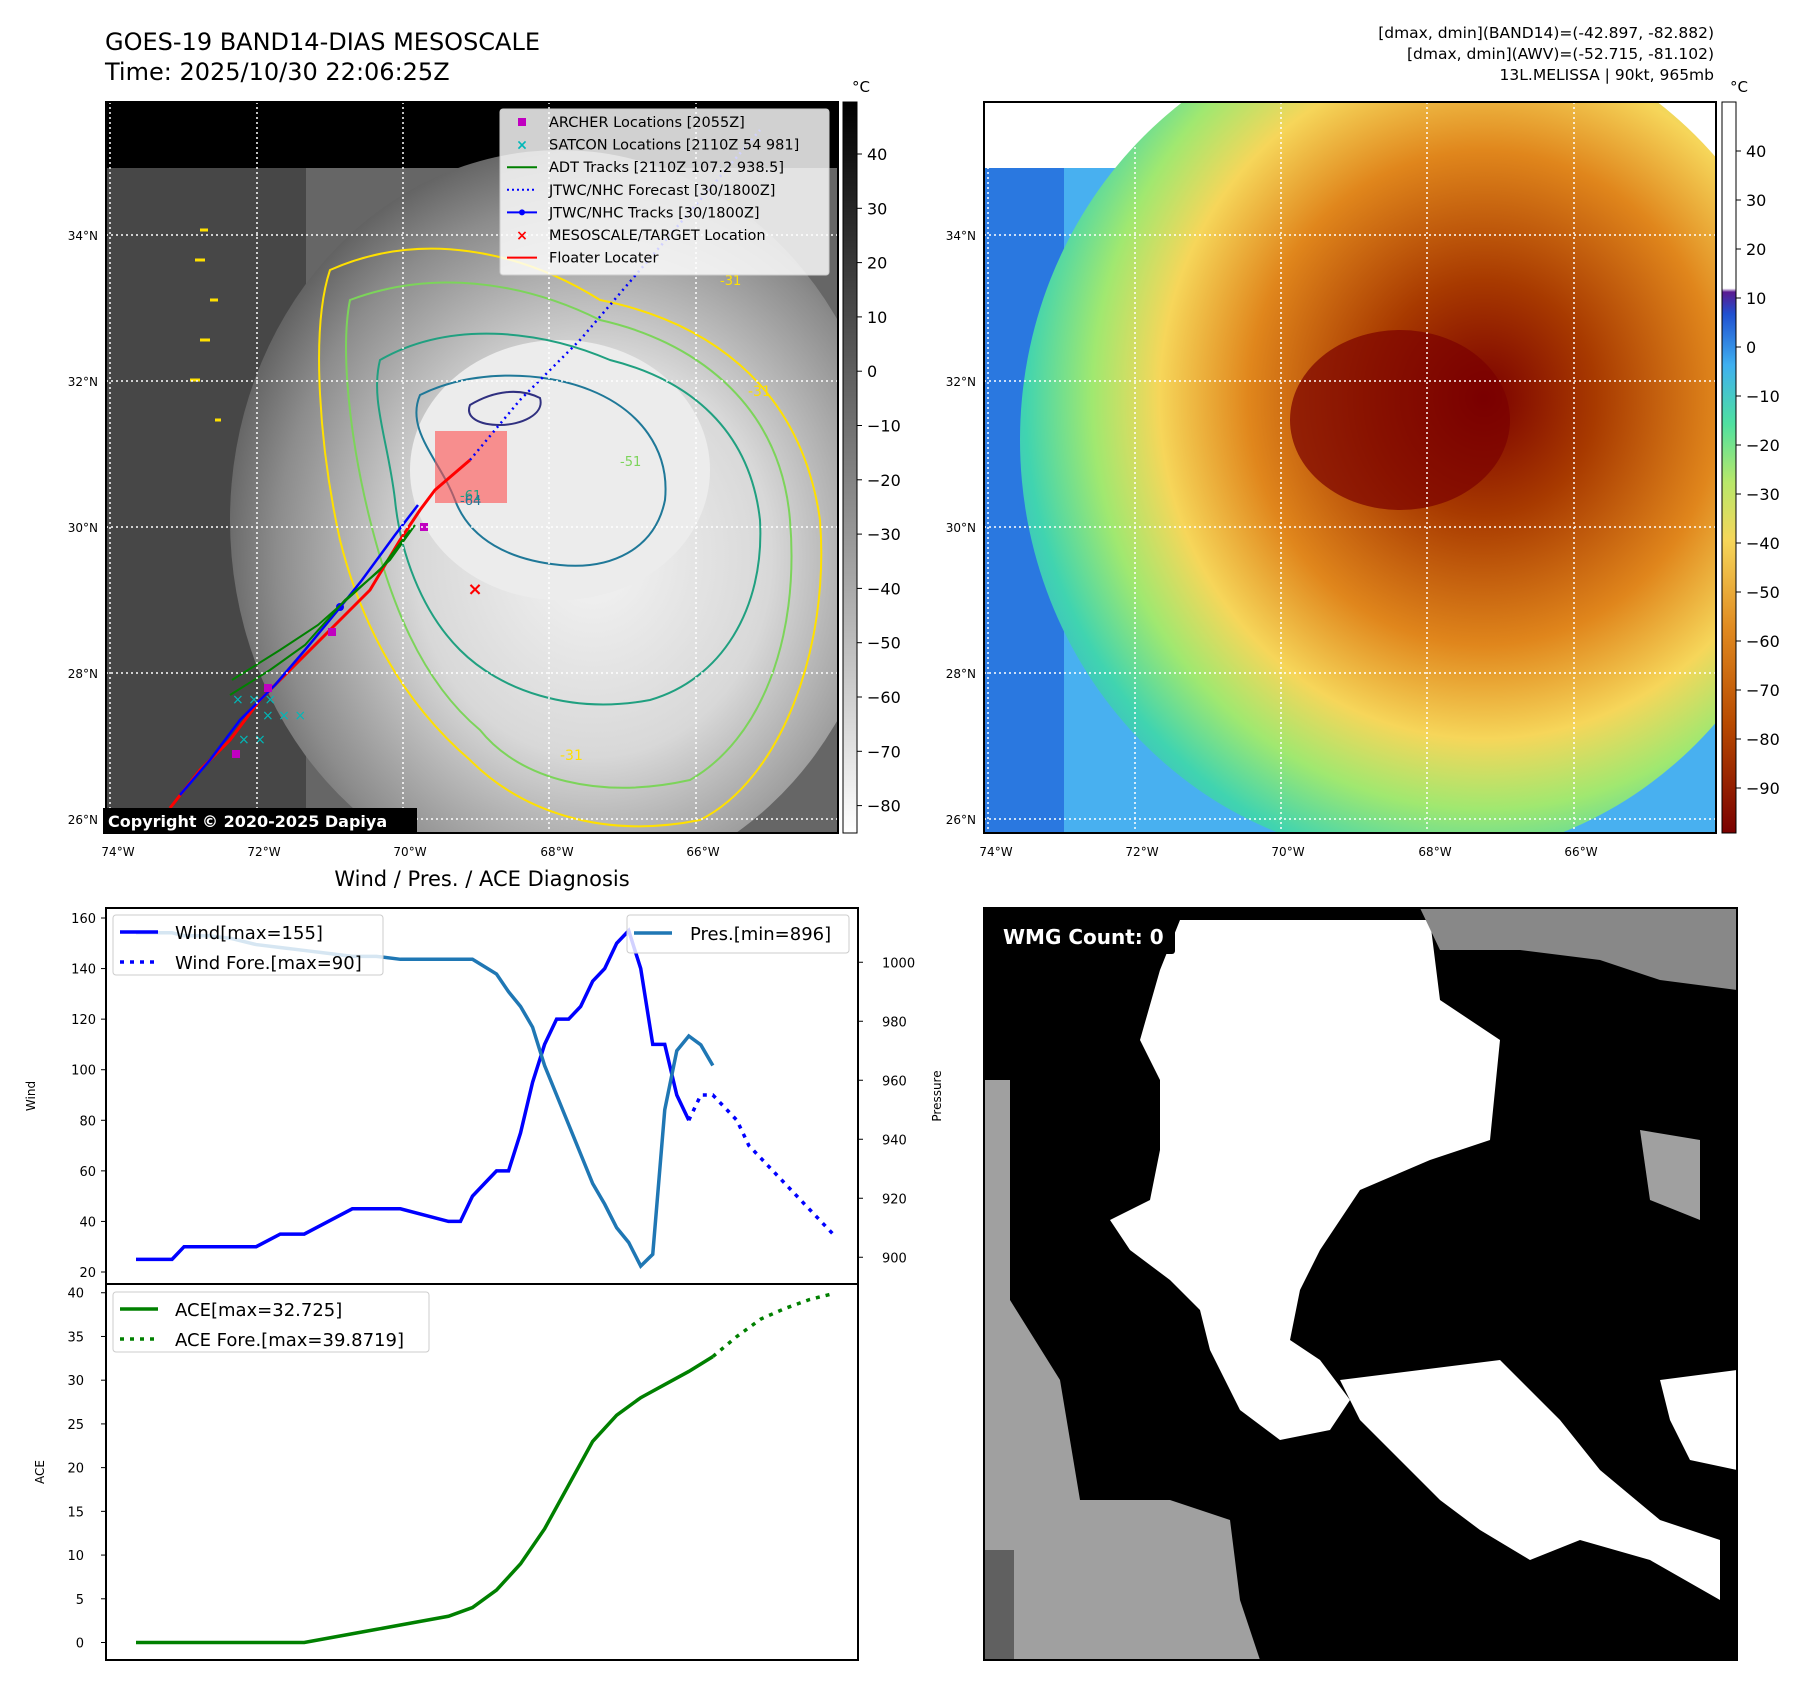 This screenshot has height=1690, width=1797. I want to click on pressure-ytick-label: 980, so click(894, 1022).